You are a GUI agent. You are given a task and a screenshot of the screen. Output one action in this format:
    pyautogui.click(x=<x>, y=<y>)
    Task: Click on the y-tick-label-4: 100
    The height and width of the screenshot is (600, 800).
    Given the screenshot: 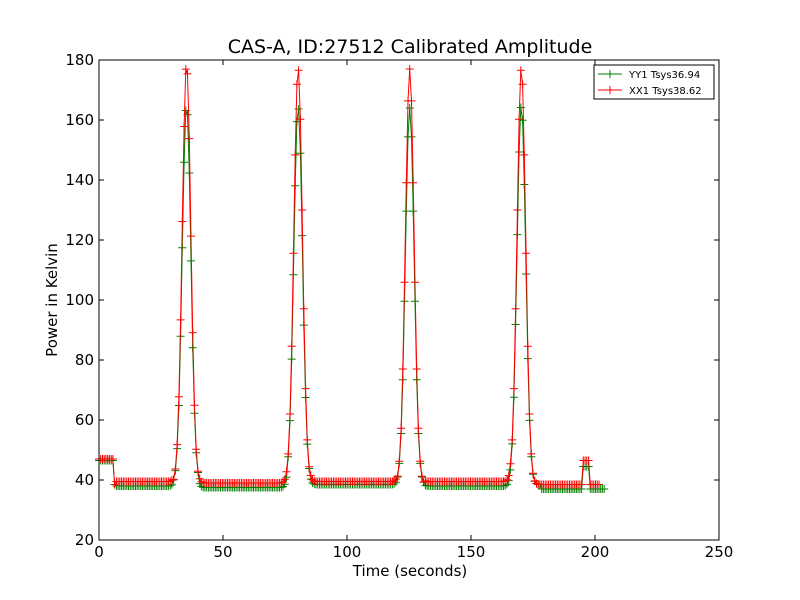 What is the action you would take?
    pyautogui.click(x=79, y=300)
    